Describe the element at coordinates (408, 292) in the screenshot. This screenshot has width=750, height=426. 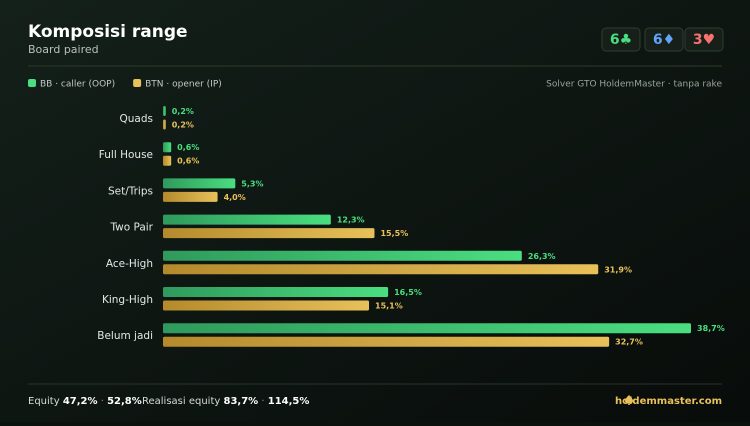
I see `value-label: 16,5%` at that location.